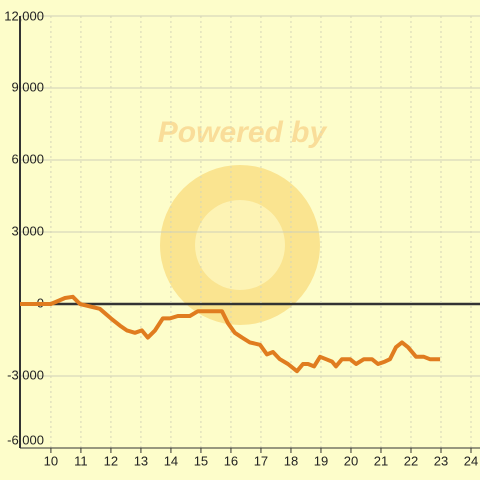 The width and height of the screenshot is (480, 480). What do you see at coordinates (321, 460) in the screenshot?
I see `x-tick-label: 19` at bounding box center [321, 460].